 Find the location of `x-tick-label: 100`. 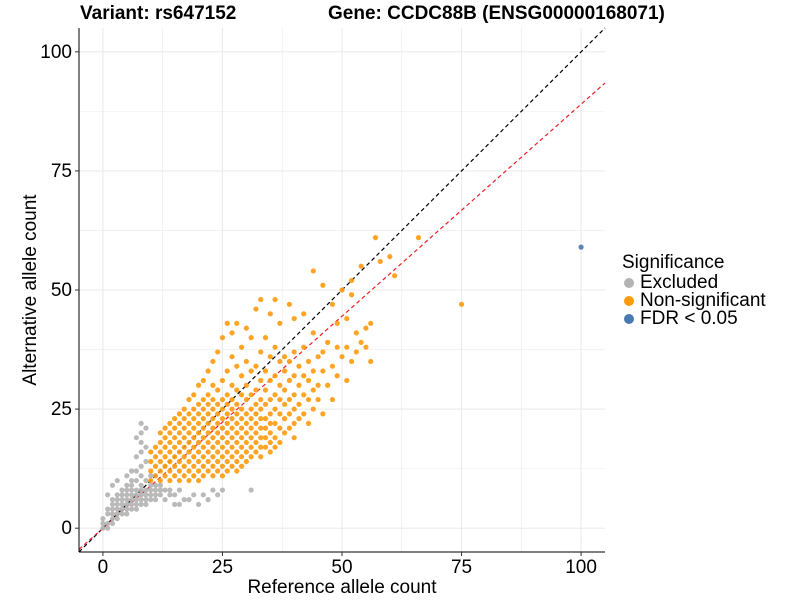

x-tick-label: 100 is located at coordinates (581, 567).